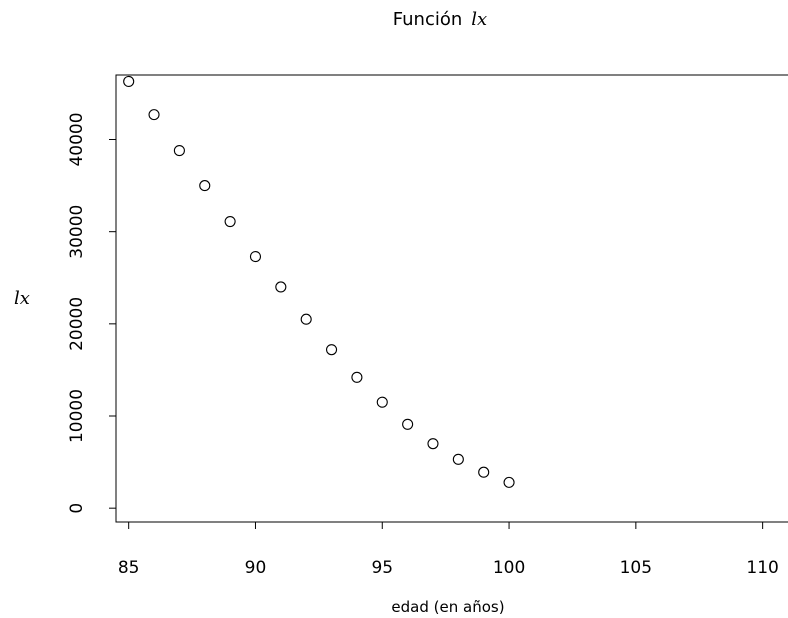 The width and height of the screenshot is (788, 618). Describe the element at coordinates (256, 568) in the screenshot. I see `x-tick-label: 90` at that location.